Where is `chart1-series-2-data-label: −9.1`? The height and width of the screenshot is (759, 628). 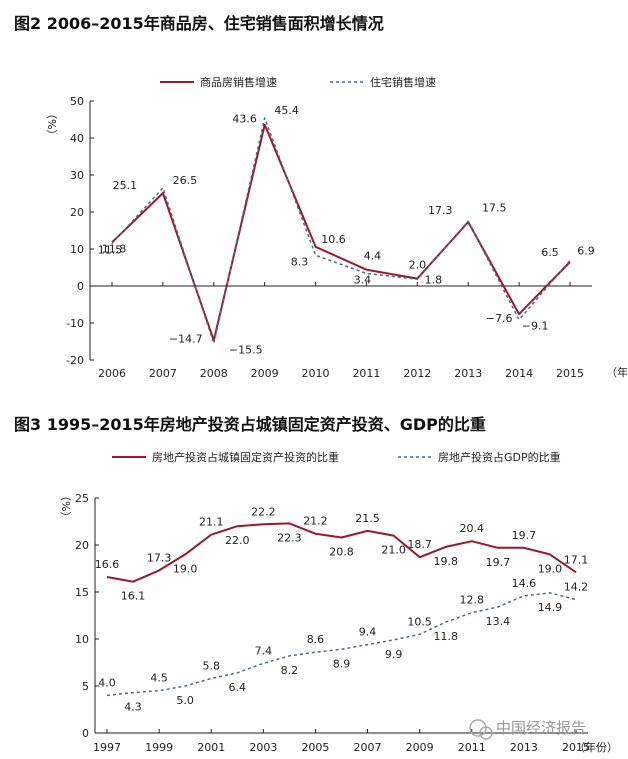 chart1-series-2-data-label: −9.1 is located at coordinates (535, 326).